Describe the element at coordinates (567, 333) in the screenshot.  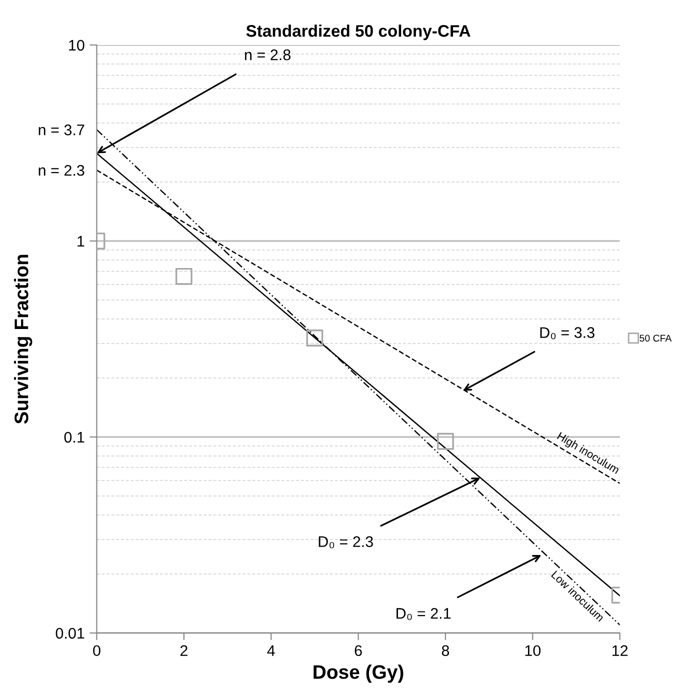
I see `annotation: D₀ = 3.3` at that location.